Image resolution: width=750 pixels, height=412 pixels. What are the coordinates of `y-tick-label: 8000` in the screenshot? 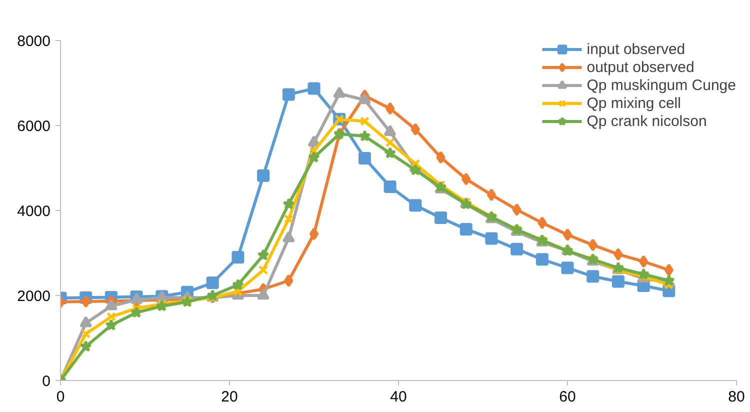 It's located at (34, 41).